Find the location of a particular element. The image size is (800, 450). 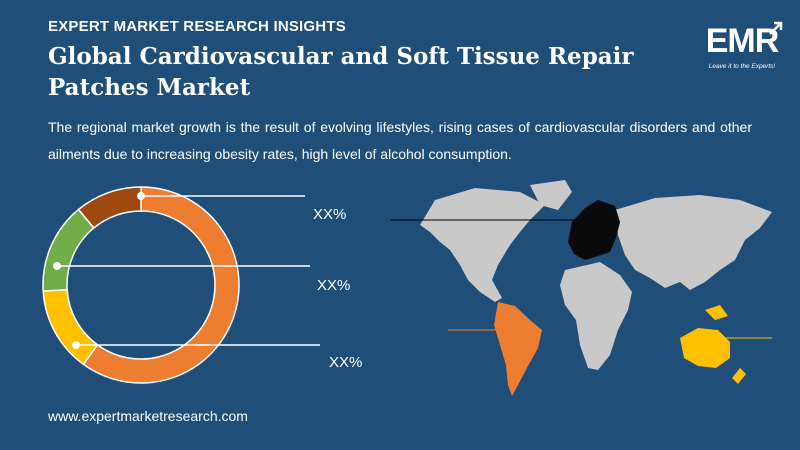

callout-lines is located at coordinates (186, 270).